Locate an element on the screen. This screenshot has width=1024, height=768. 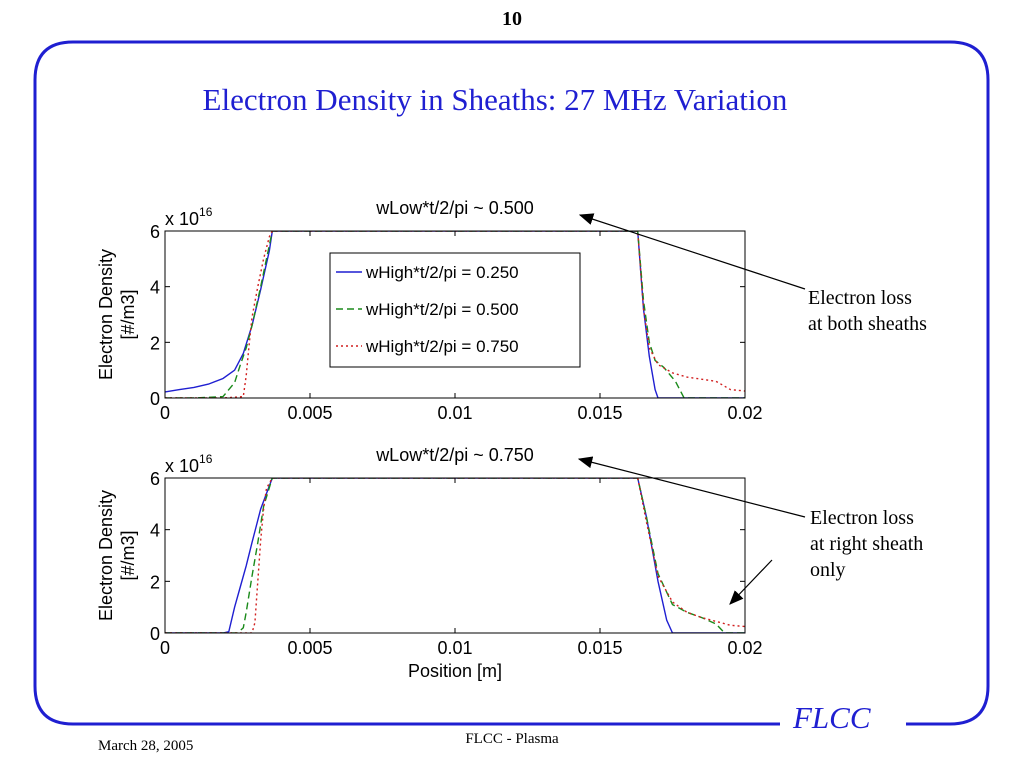
annotation-bottom: Electron loss at right sheath only is located at coordinates (866, 544).